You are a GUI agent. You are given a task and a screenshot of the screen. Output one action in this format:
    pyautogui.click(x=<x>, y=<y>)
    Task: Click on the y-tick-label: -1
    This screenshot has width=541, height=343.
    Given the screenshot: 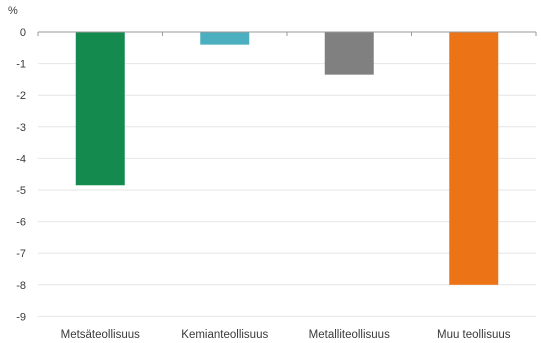 What is the action you would take?
    pyautogui.click(x=21, y=65)
    